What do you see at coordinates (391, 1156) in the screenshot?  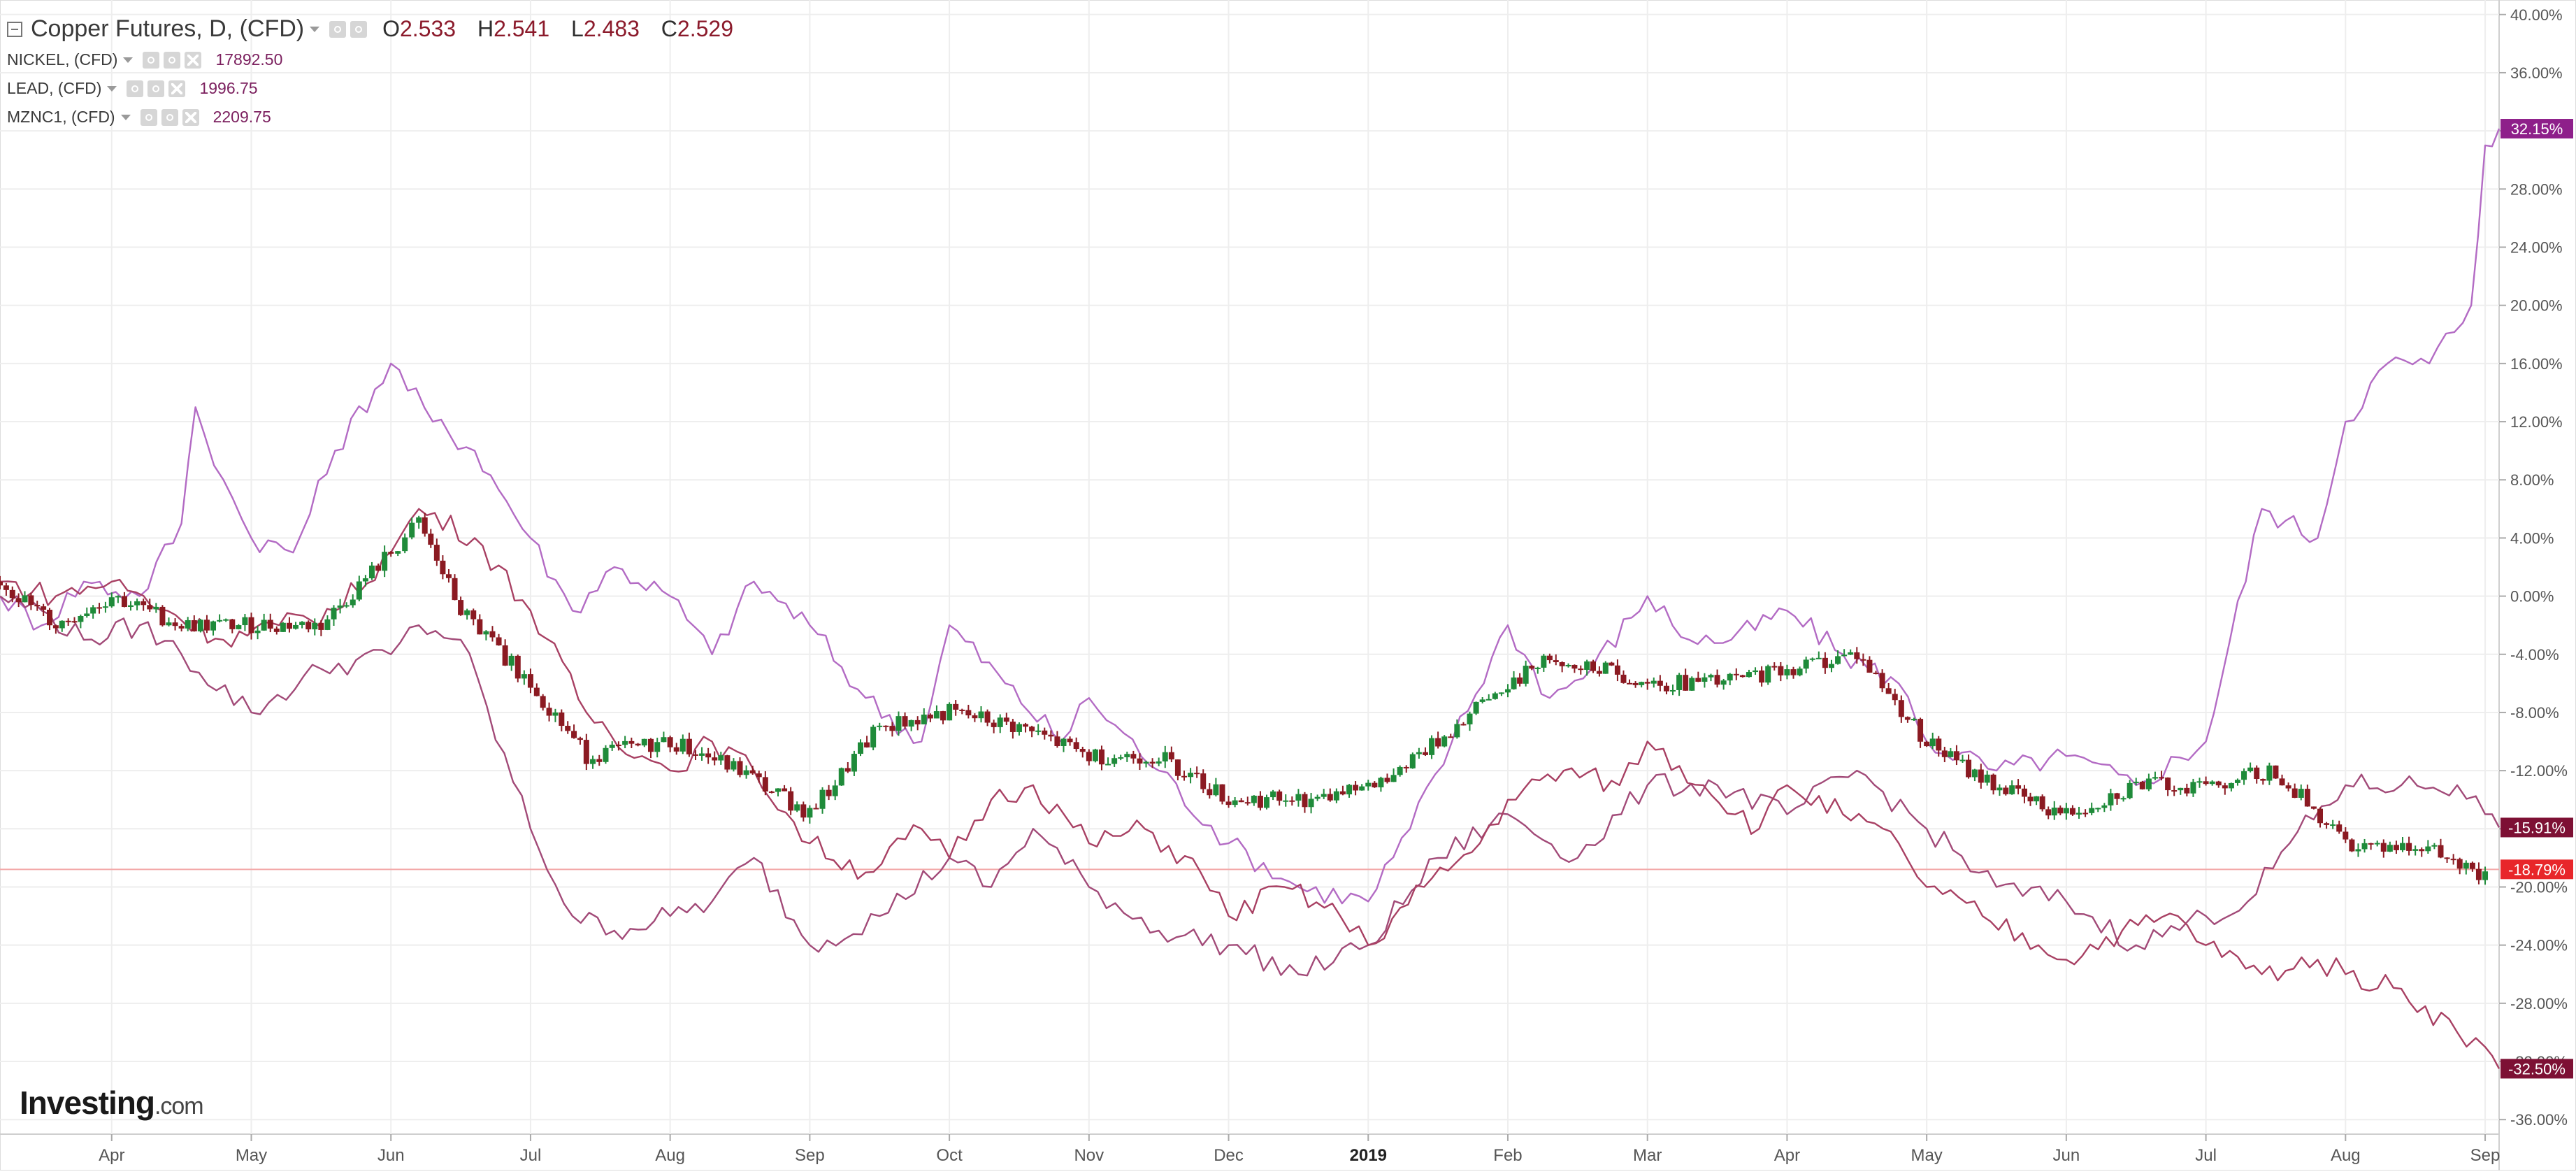 I see `x-tick-label: Jun` at bounding box center [391, 1156].